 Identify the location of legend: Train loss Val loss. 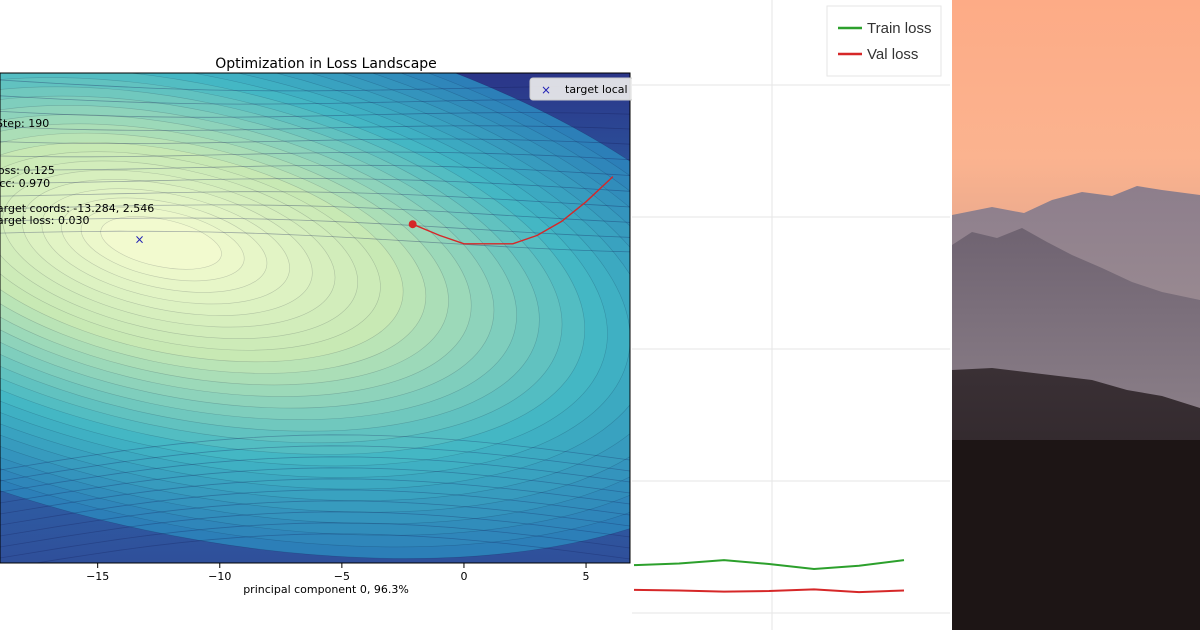
(884, 41).